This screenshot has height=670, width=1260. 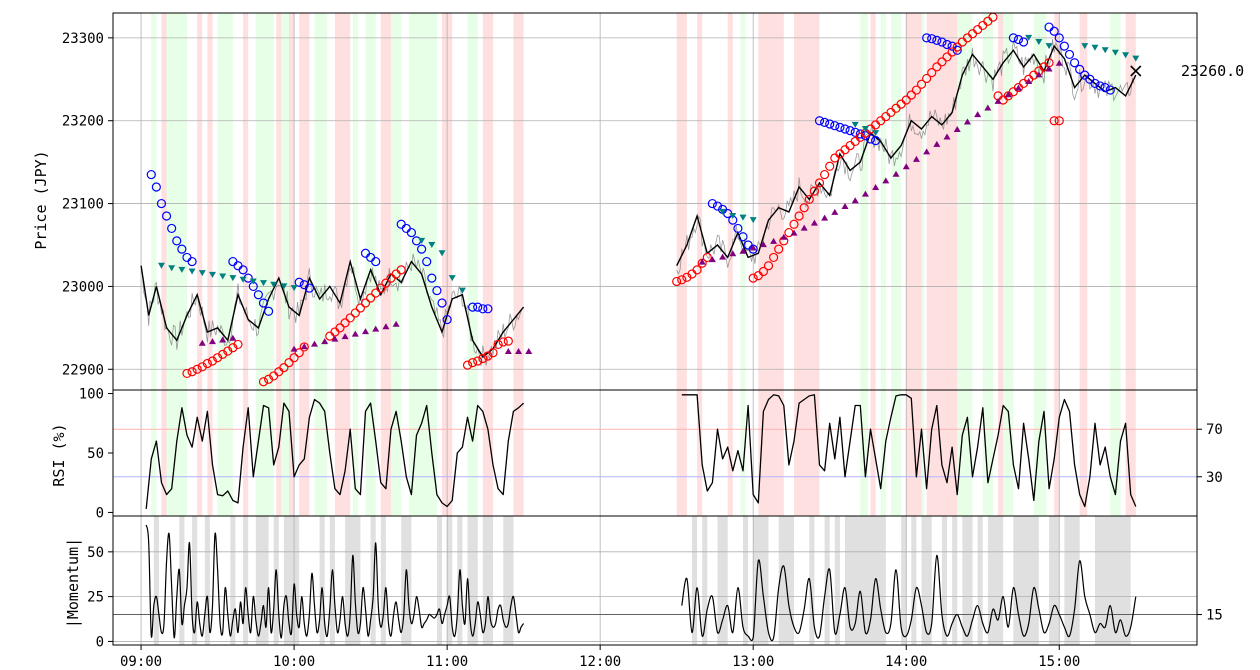 I want to click on rsi-right-tick-label: 30, so click(x=1214, y=478).